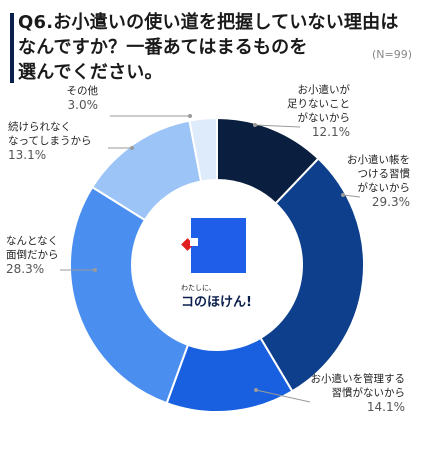 The width and height of the screenshot is (430, 450). I want to click on title-line-1: Q6.お小遣いの使い道を把握していない理由は, so click(208, 22).